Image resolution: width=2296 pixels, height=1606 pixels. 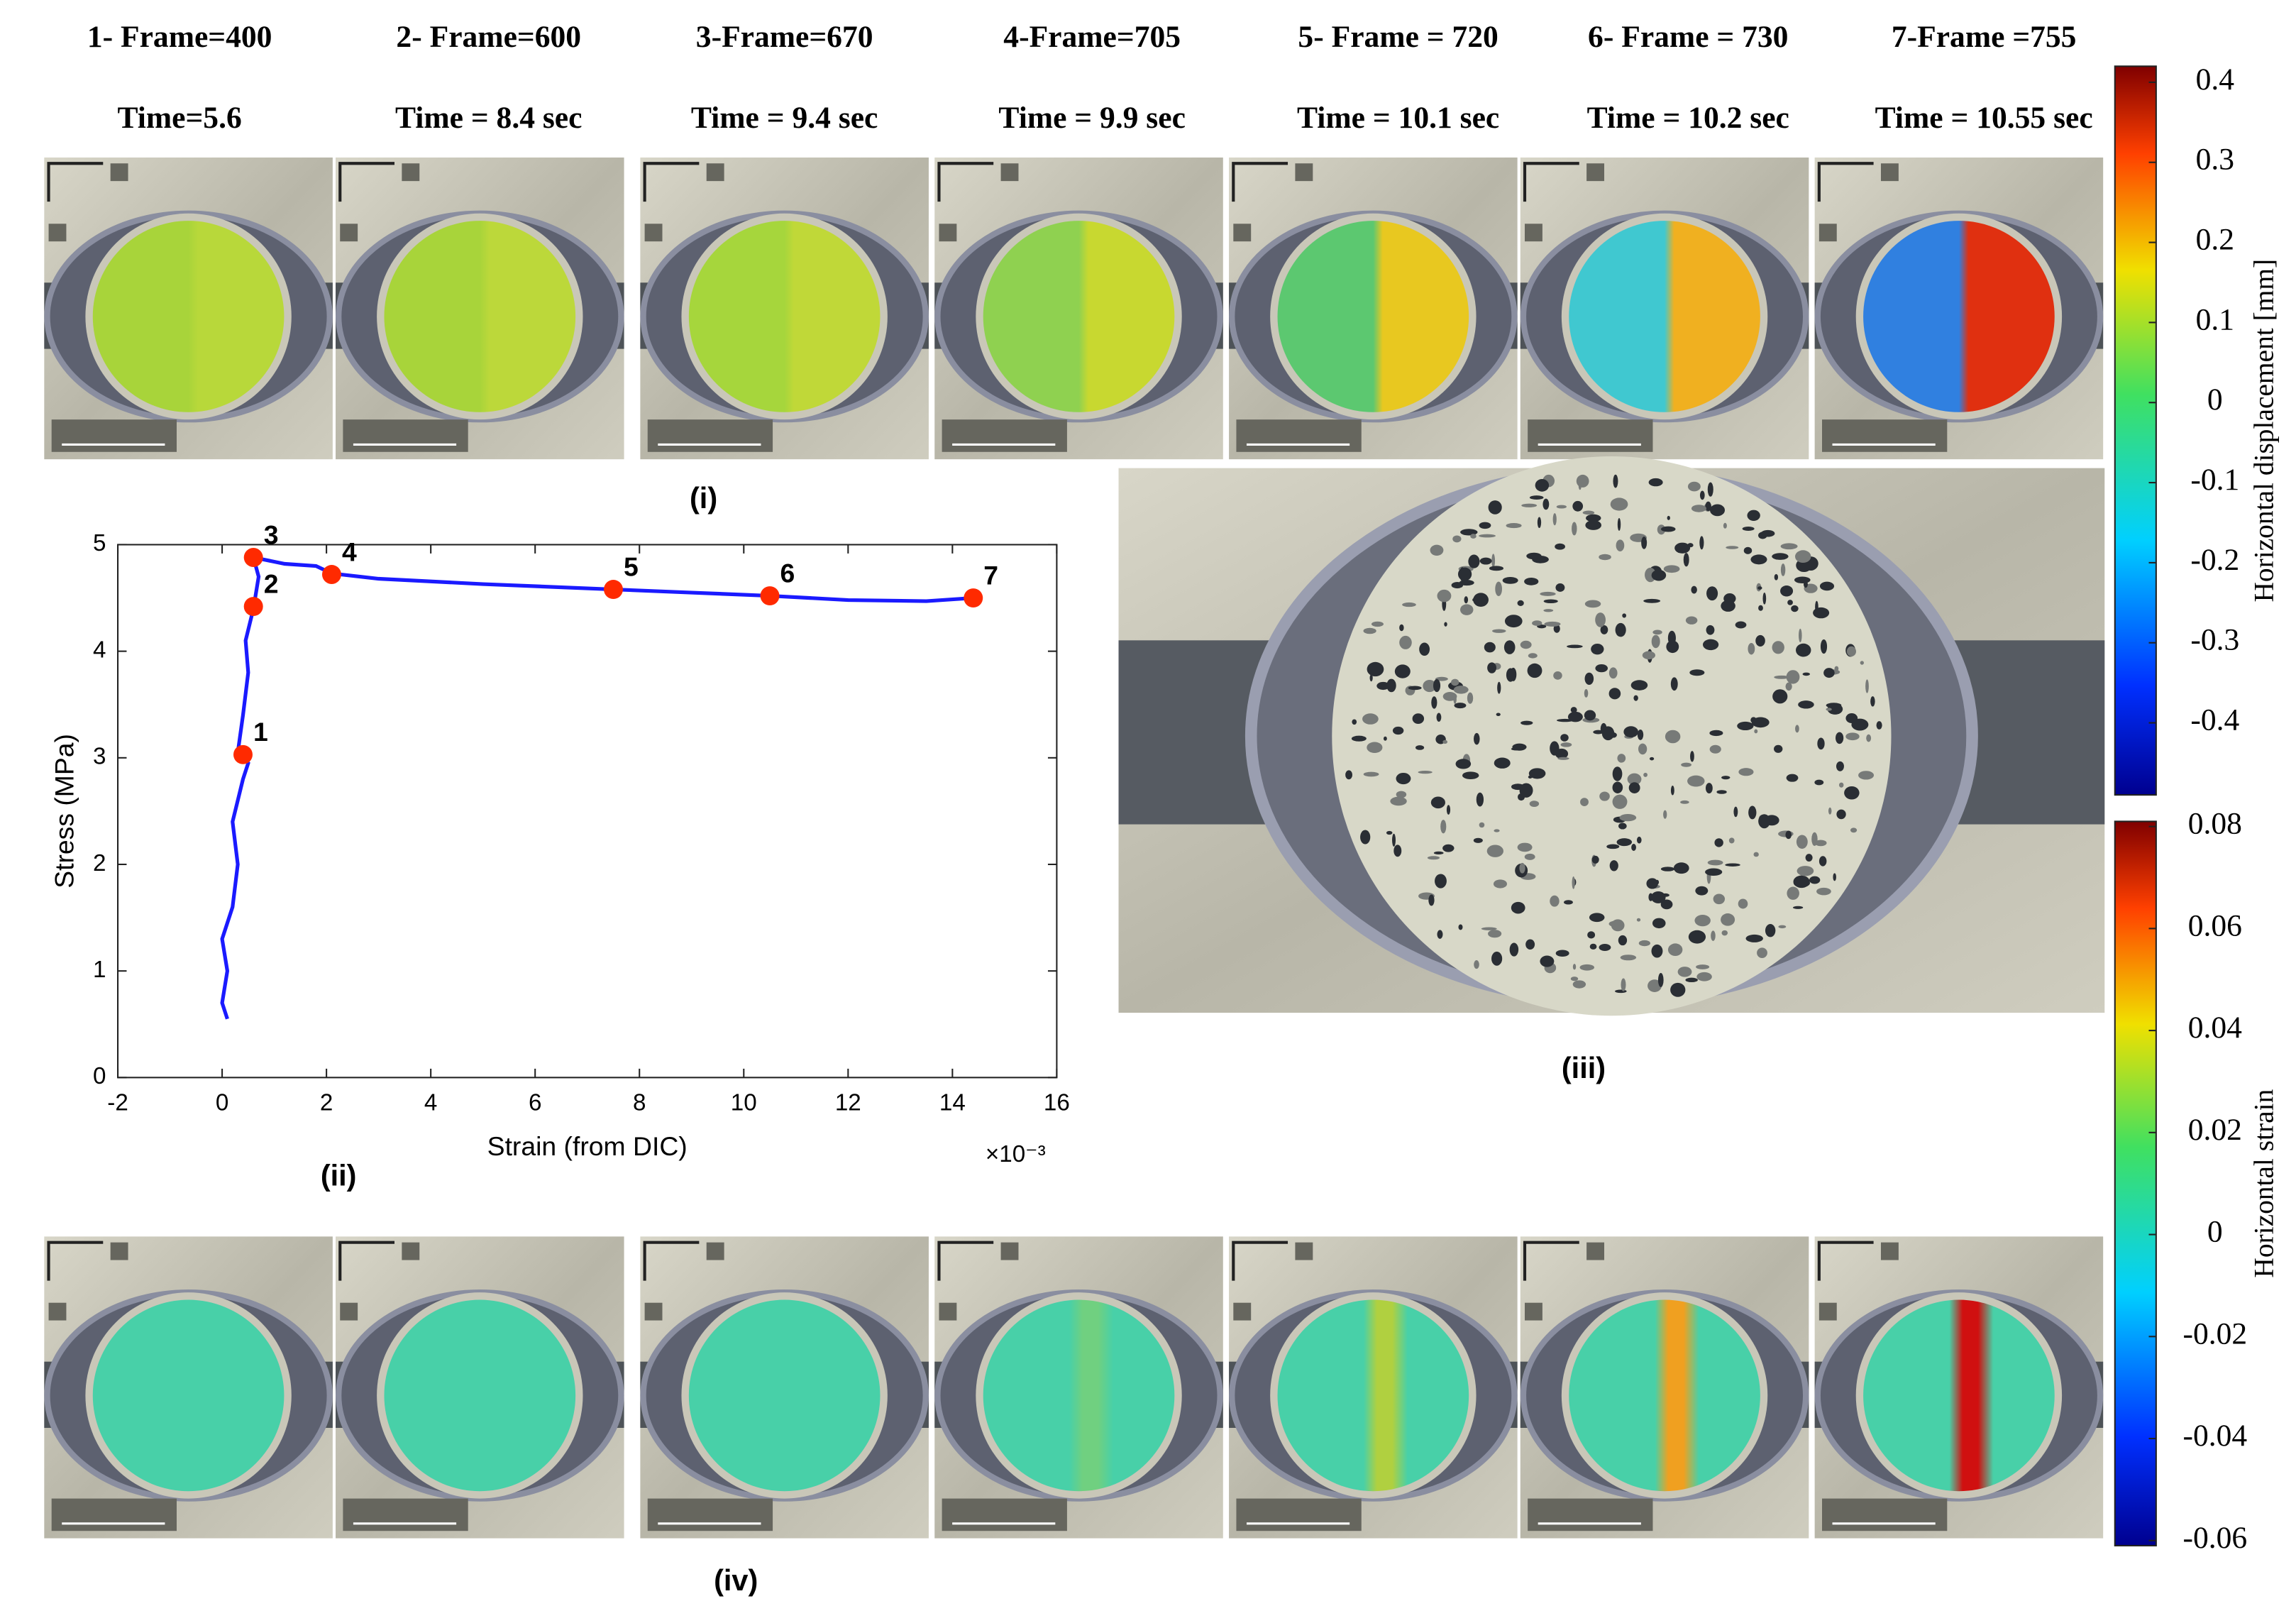 I want to click on y-axis-label: Stress (MPa), so click(x=64, y=811).